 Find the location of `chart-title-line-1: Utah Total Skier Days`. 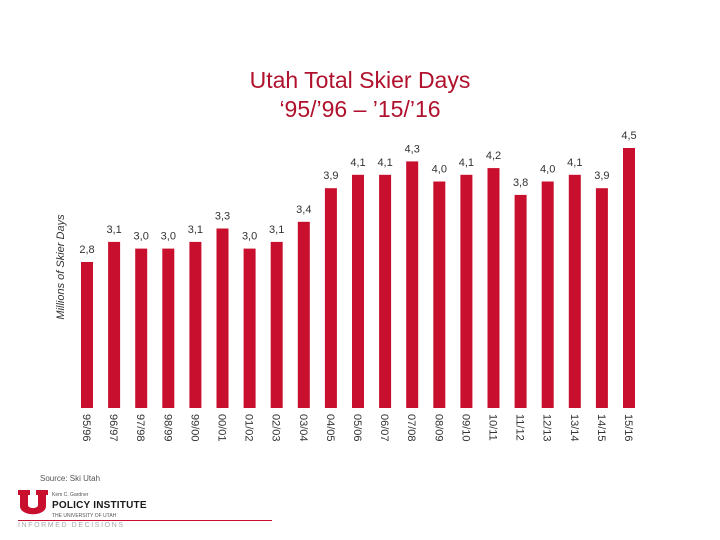

chart-title-line-1: Utah Total Skier Days is located at coordinates (360, 80).